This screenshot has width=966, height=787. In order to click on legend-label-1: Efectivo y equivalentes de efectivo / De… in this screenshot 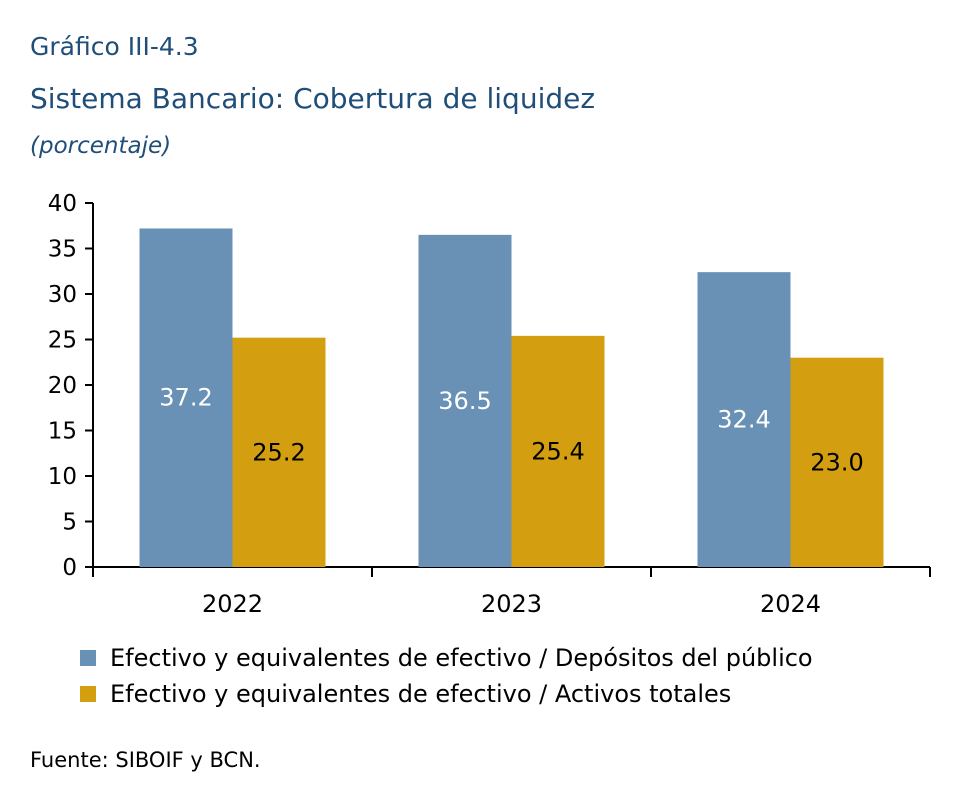, I will do `click(461, 658)`.